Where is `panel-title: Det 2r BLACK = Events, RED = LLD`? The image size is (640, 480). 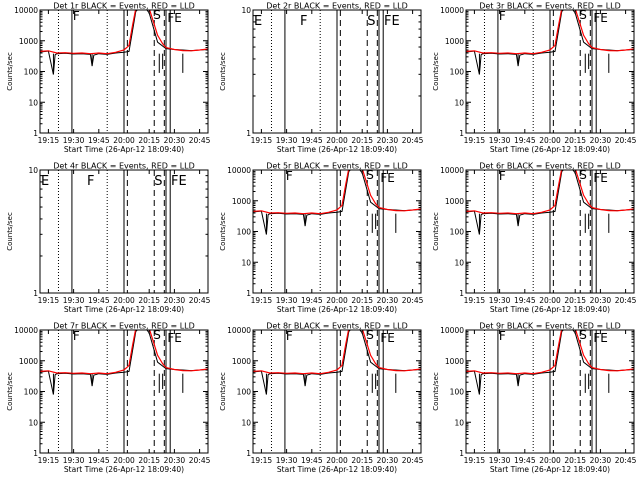 panel-title: Det 2r BLACK = Events, RED = LLD is located at coordinates (337, 6).